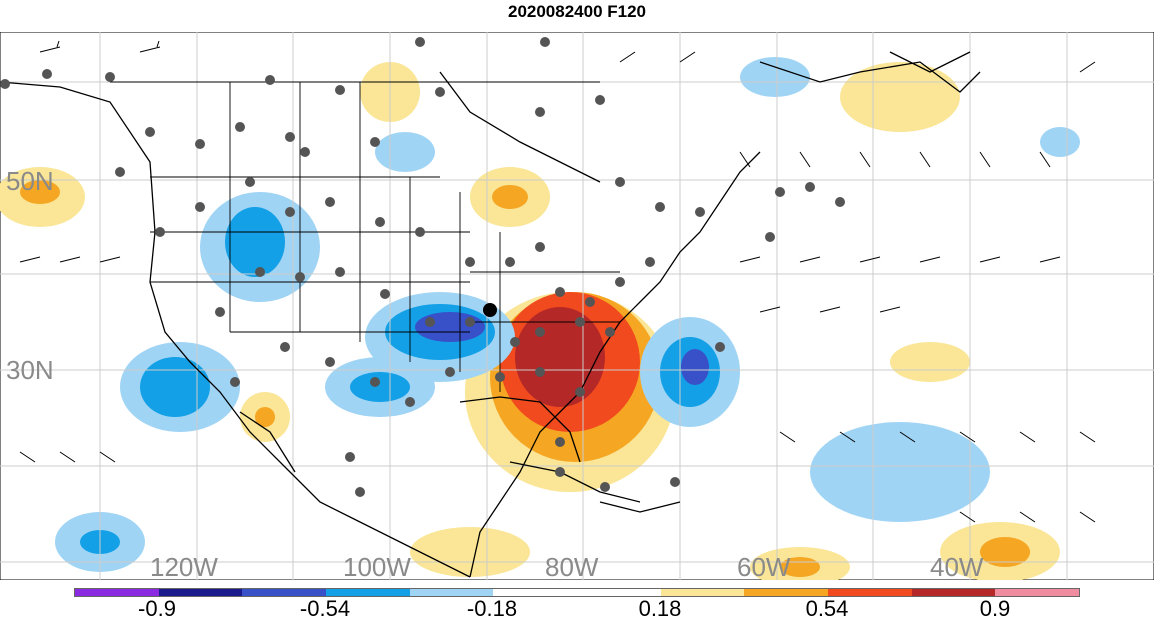 The image size is (1154, 622). What do you see at coordinates (325, 608) in the screenshot?
I see `colorbar-label: -0.54` at bounding box center [325, 608].